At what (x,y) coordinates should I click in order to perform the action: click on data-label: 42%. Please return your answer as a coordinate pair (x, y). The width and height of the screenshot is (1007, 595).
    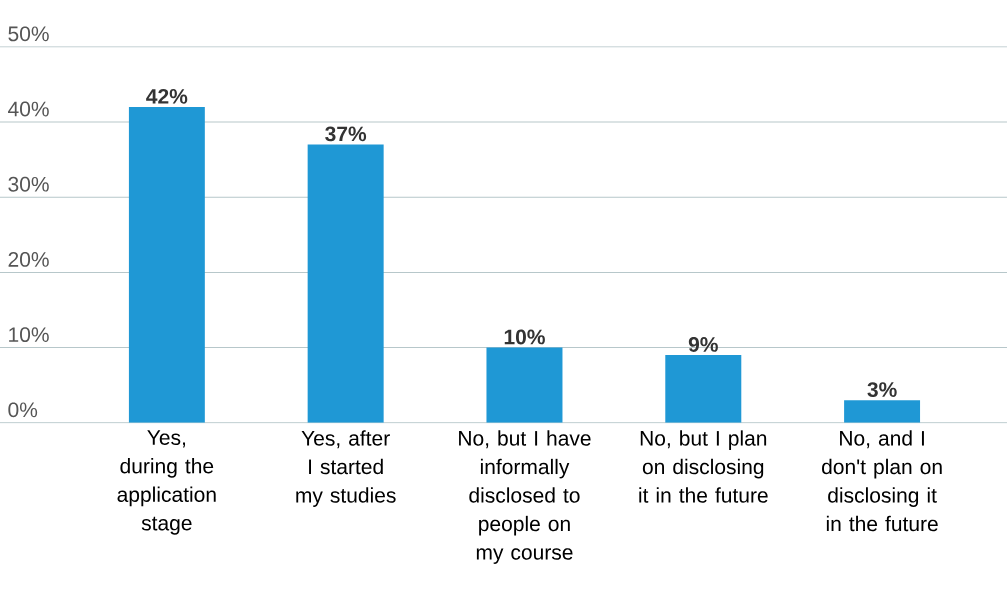
    Looking at the image, I should click on (167, 96).